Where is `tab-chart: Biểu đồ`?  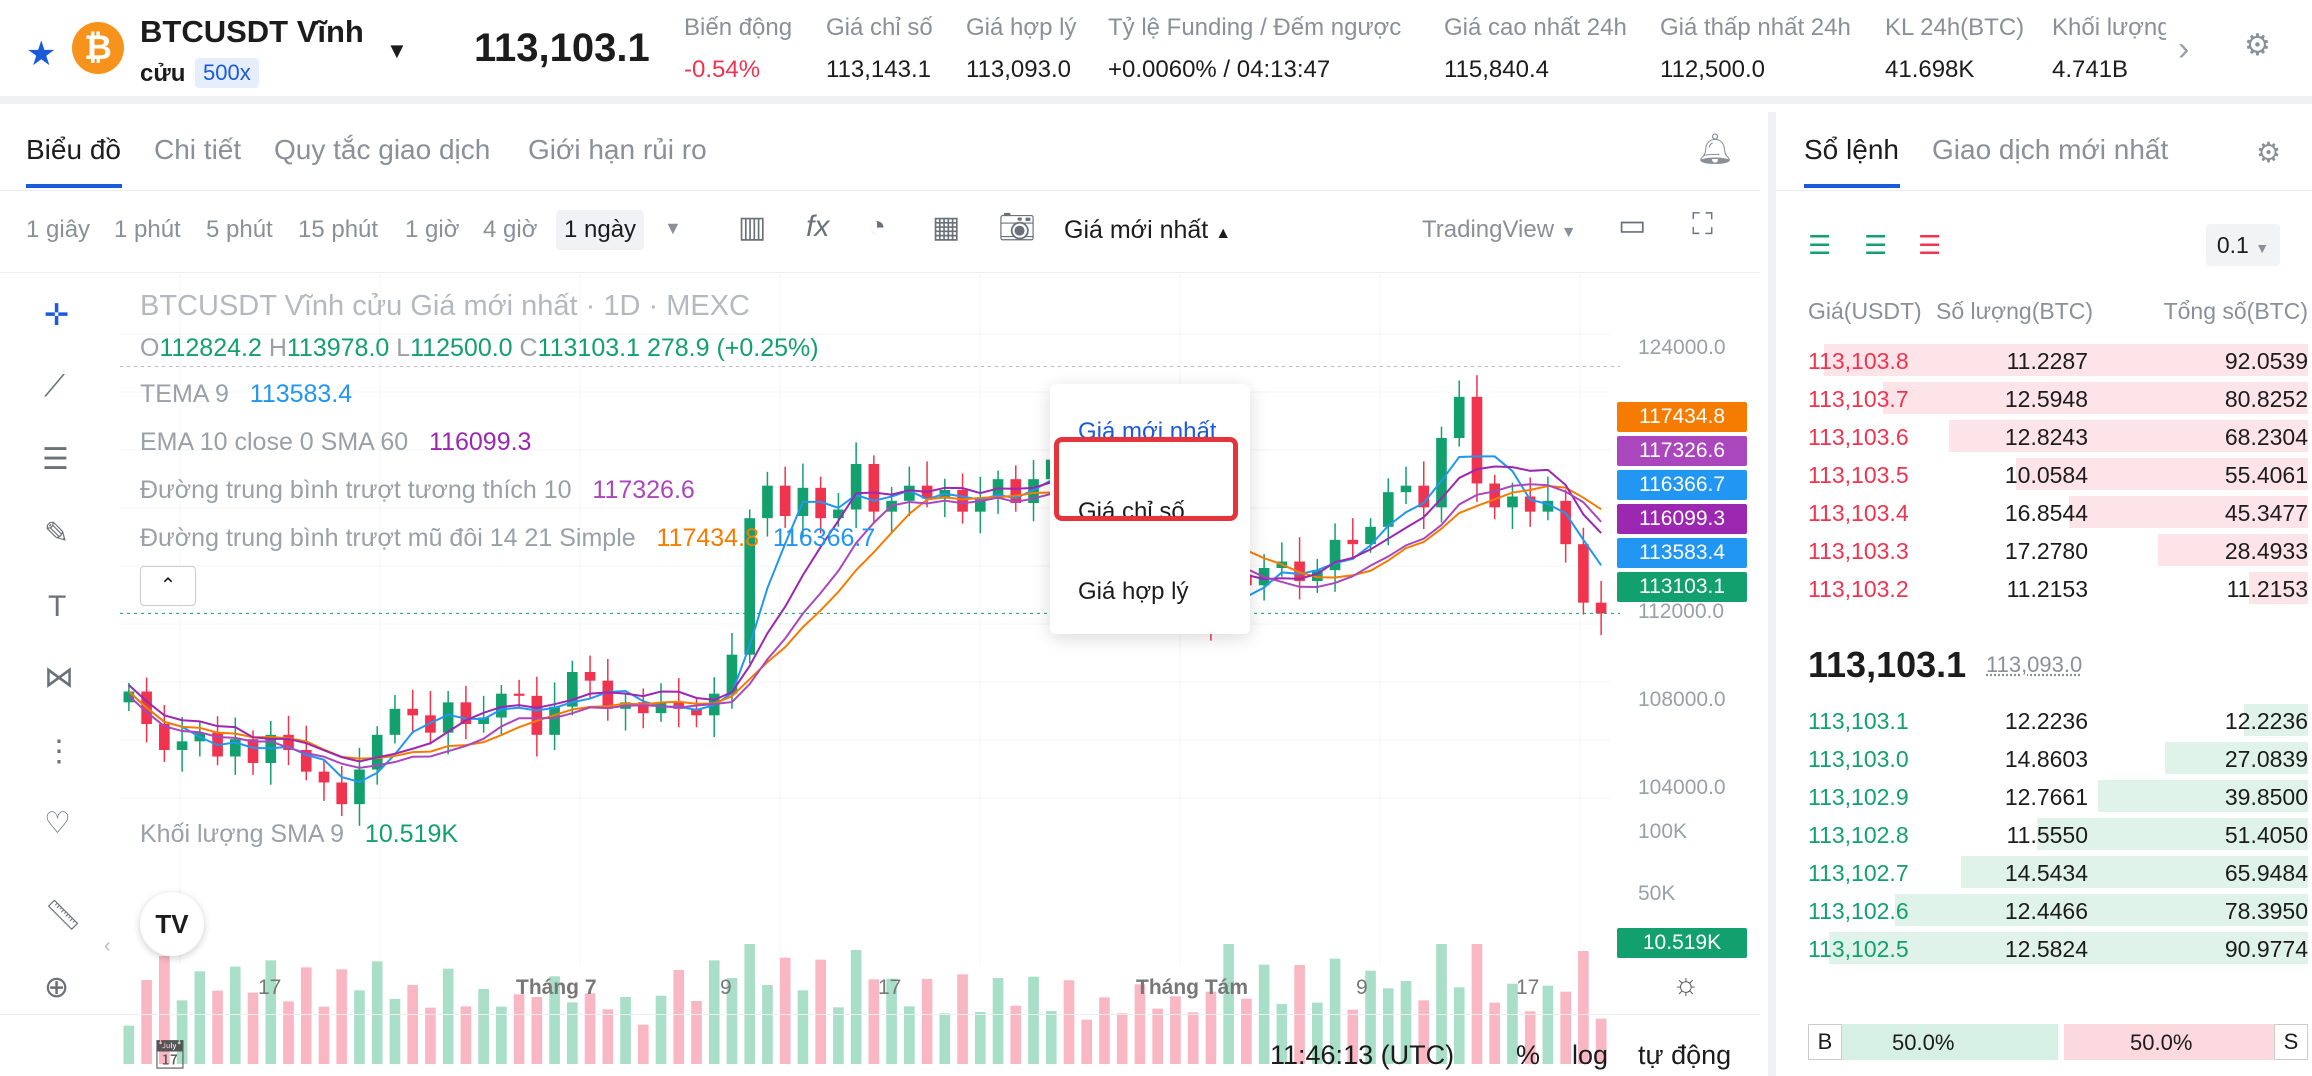 tab-chart: Biểu đồ is located at coordinates (73, 150).